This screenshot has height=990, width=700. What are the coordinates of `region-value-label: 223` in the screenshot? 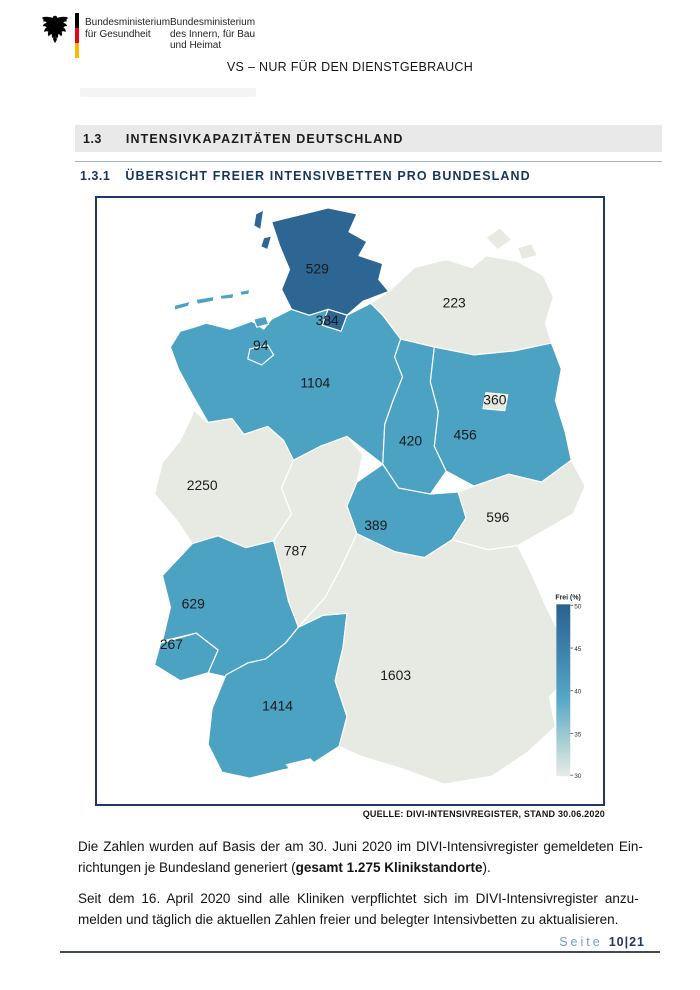 It's located at (454, 302).